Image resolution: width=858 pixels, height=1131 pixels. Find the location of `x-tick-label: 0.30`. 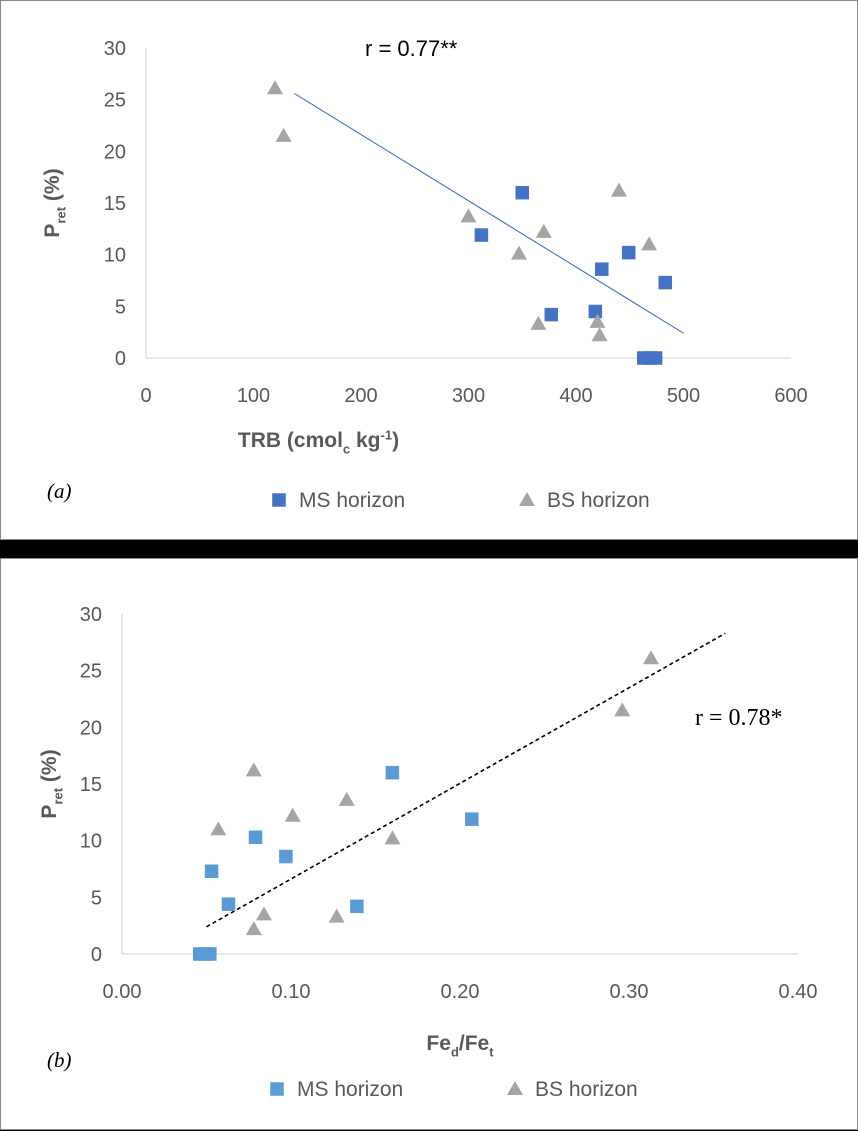

x-tick-label: 0.30 is located at coordinates (629, 992).